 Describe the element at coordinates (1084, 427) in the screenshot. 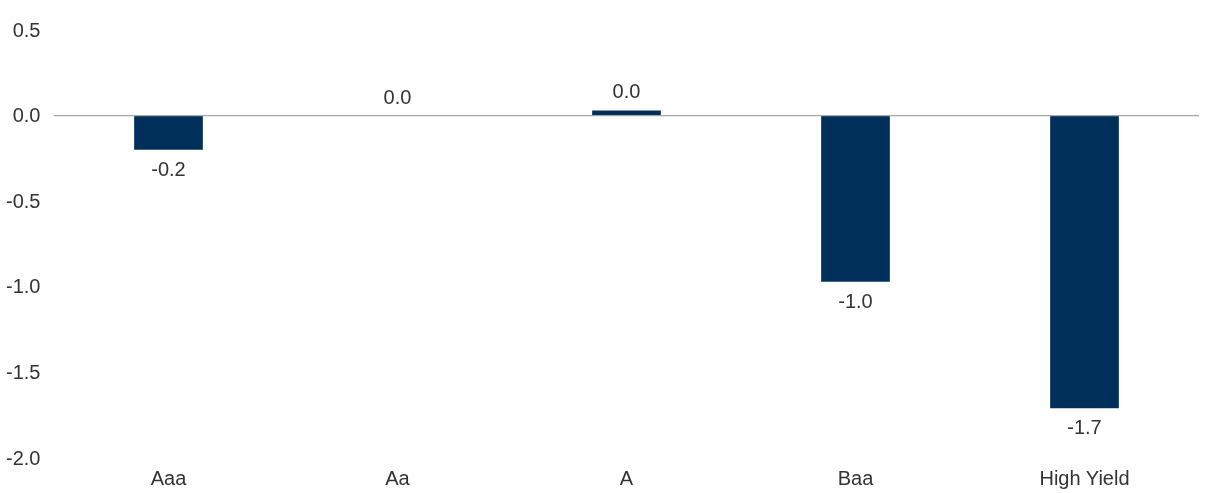

I see `data-label: -1.7` at that location.